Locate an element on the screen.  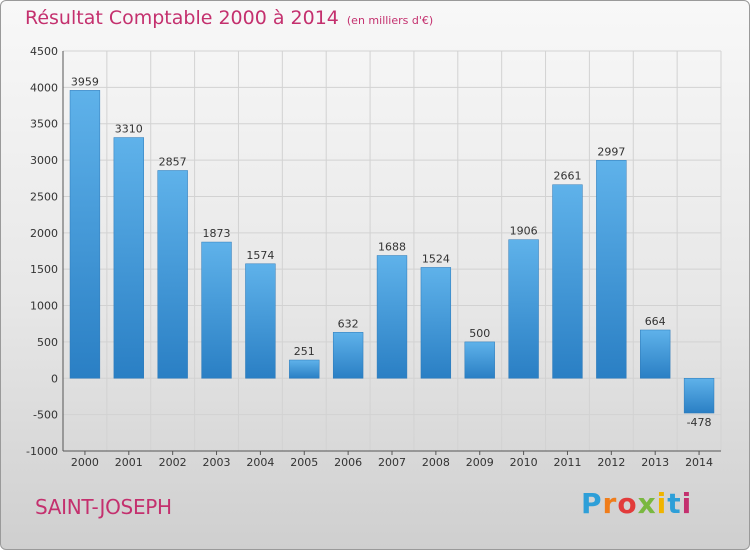
x-tick-label-2003: 2003 is located at coordinates (217, 462).